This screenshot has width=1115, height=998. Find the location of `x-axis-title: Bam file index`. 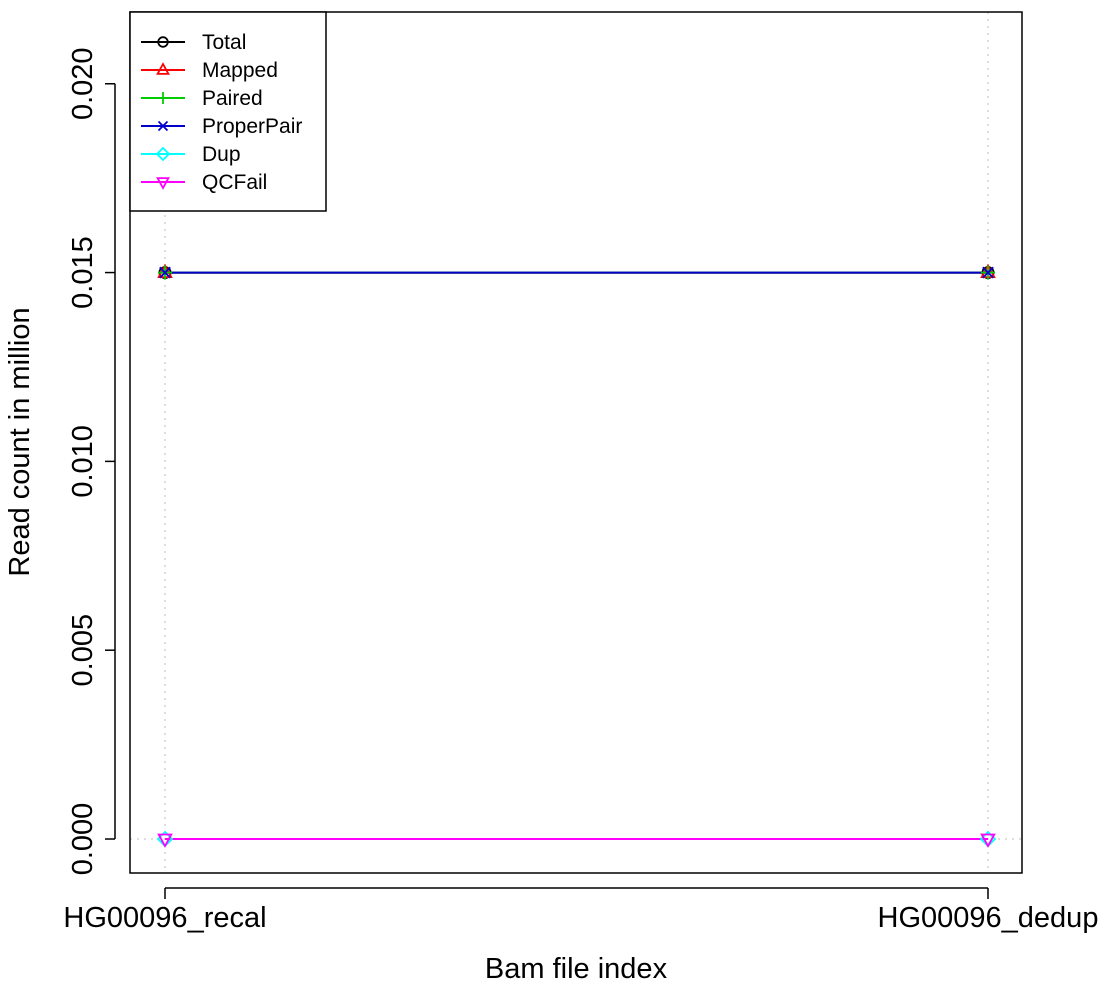

x-axis-title: Bam file index is located at coordinates (576, 969).